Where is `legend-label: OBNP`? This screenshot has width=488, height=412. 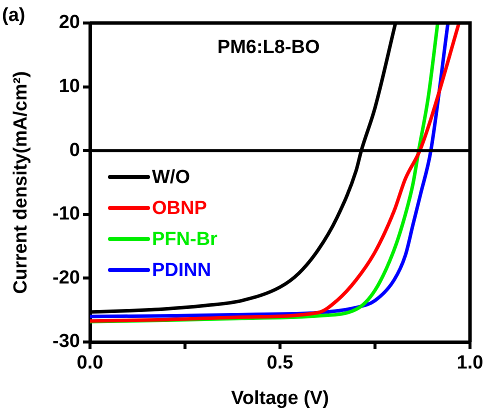 legend-label: OBNP is located at coordinates (180, 209).